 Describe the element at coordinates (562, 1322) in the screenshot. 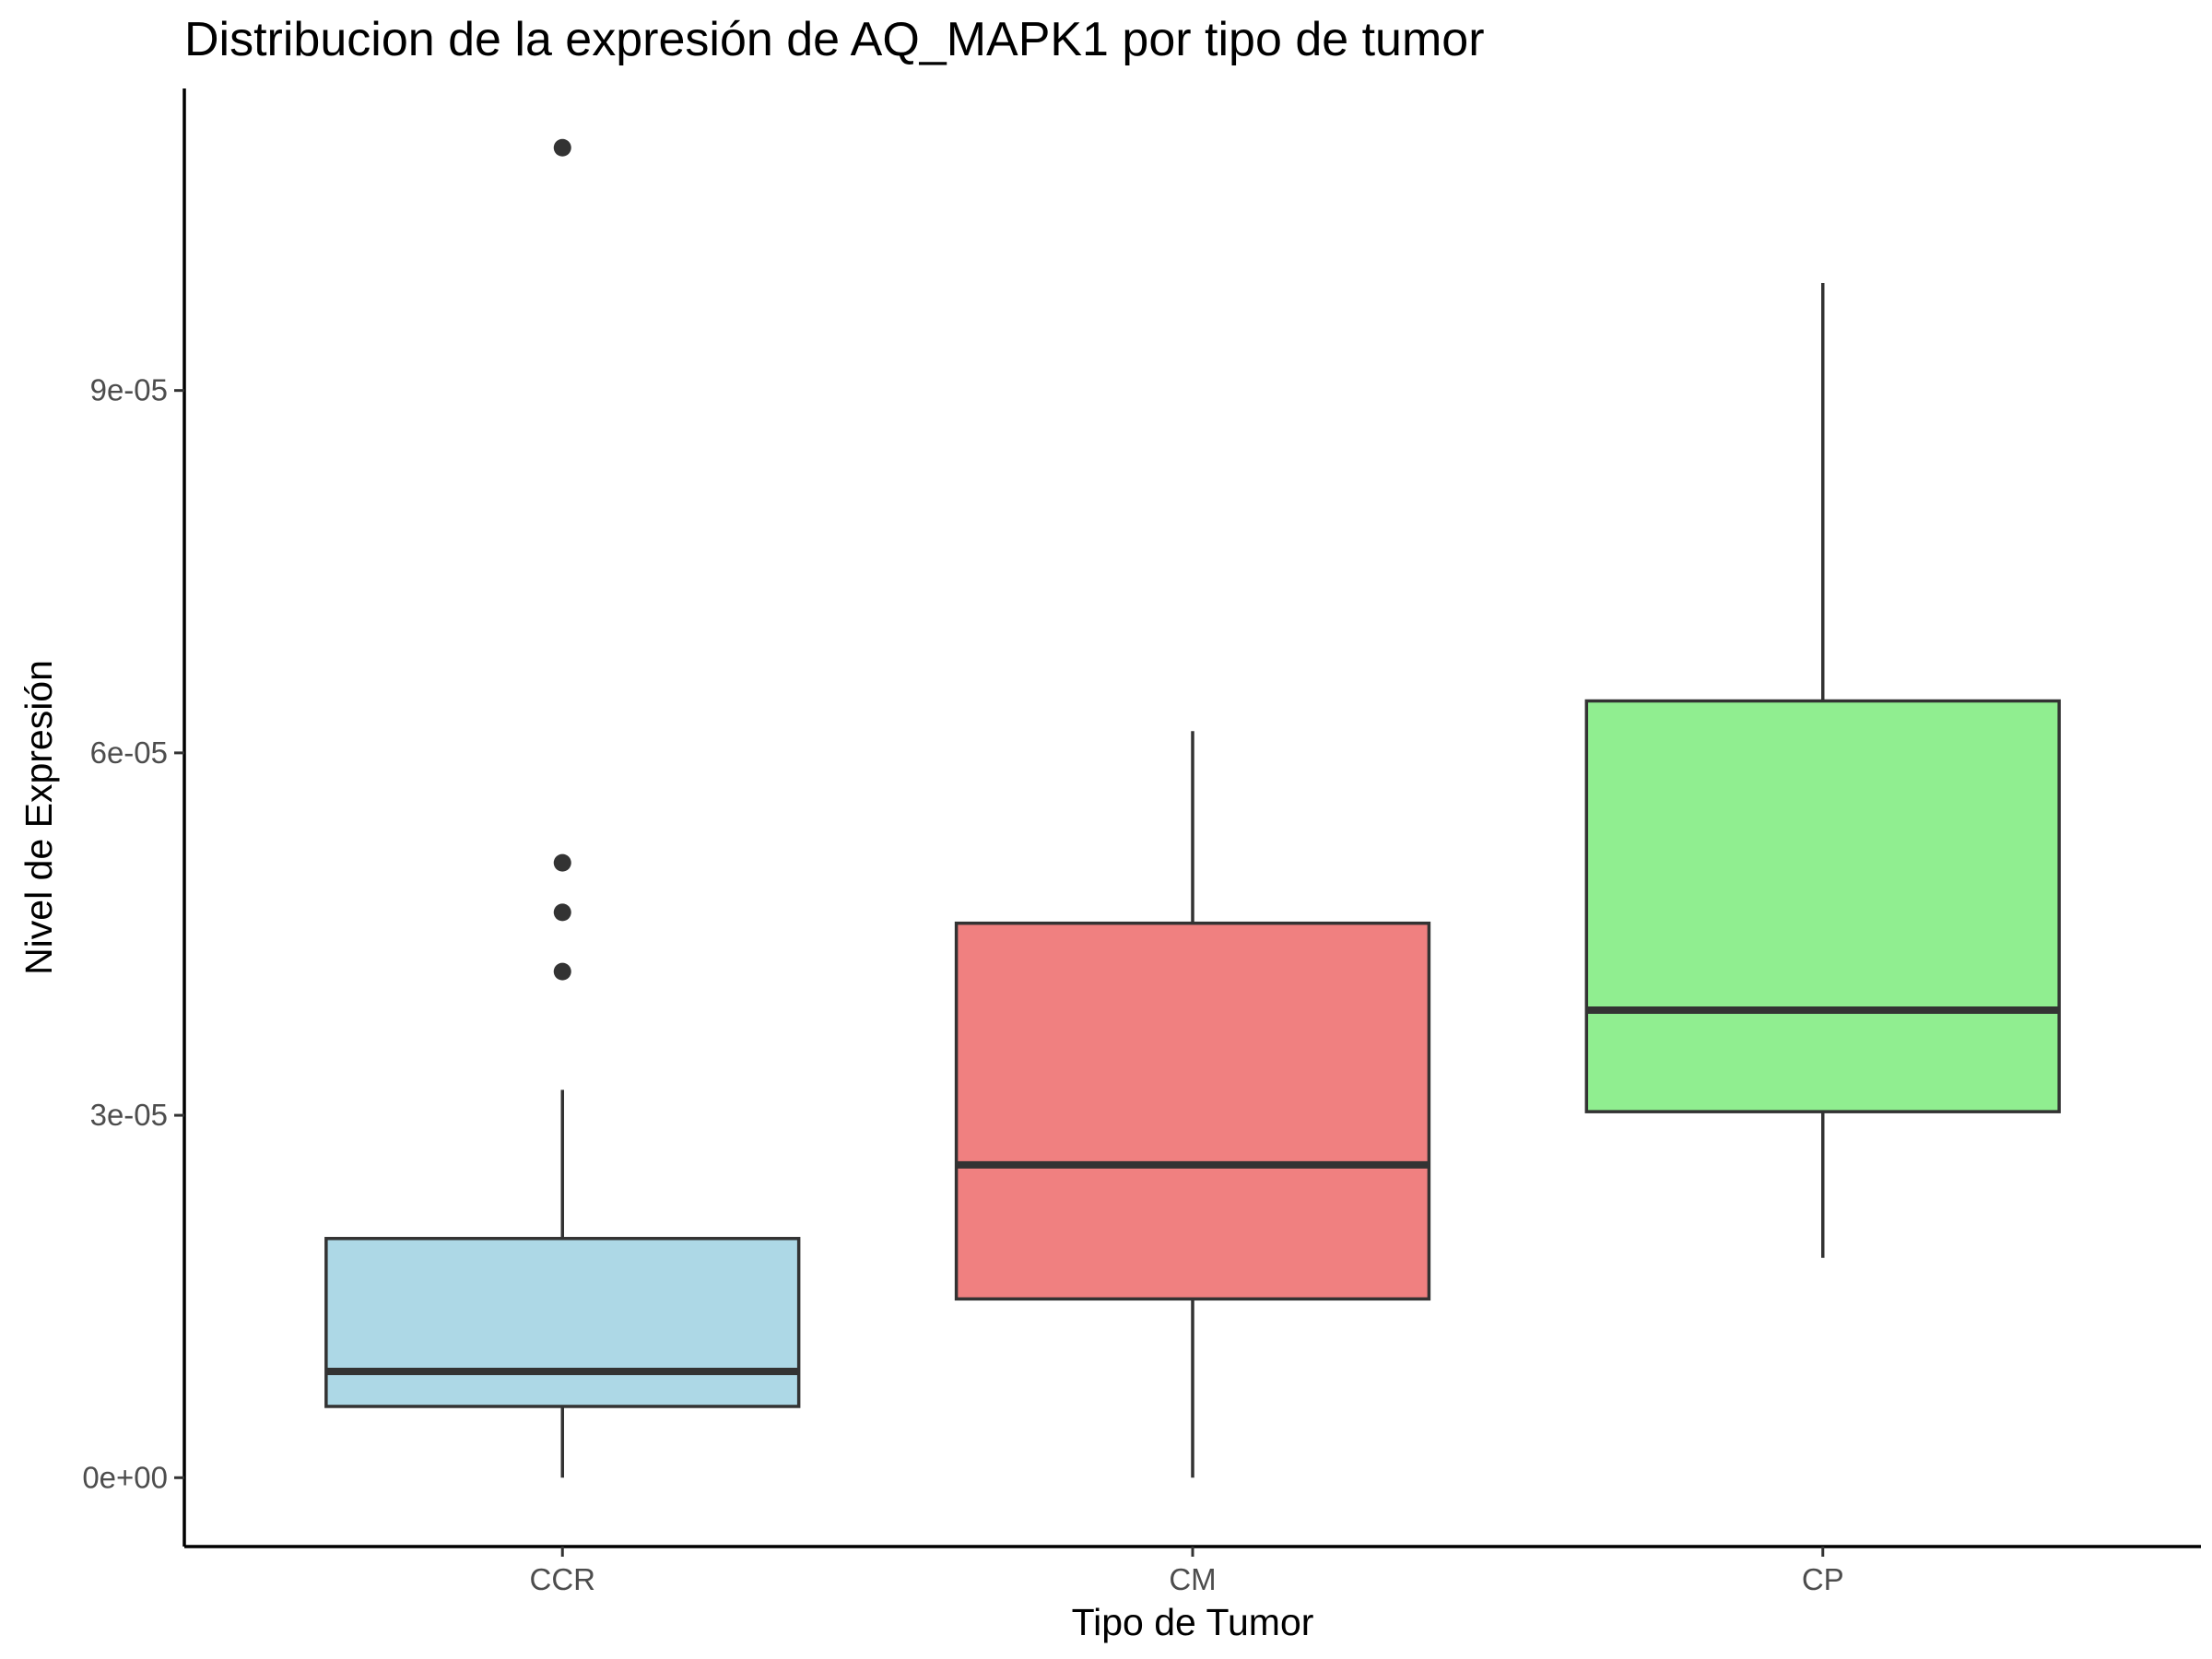

I see `box-ccr` at that location.